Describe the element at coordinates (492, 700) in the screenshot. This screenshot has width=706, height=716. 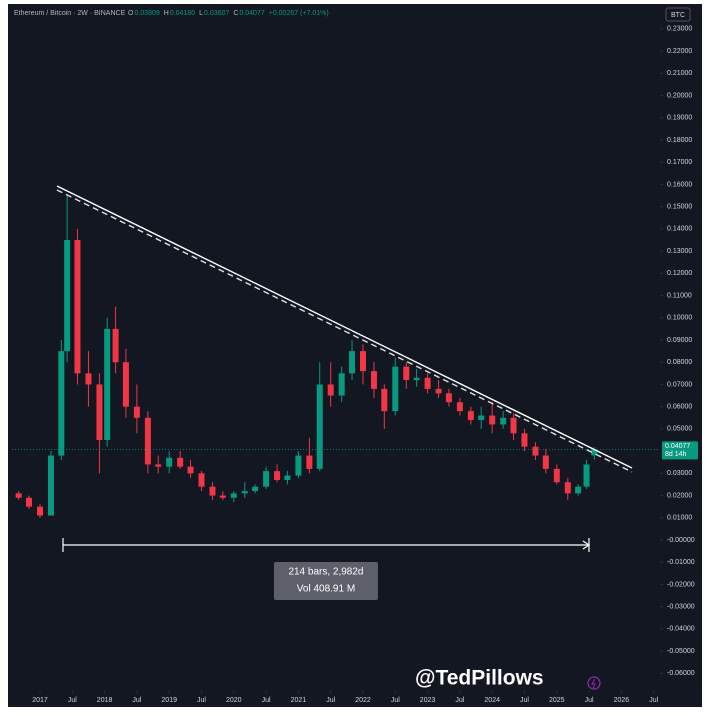
I see `x-tick-label: 2024` at that location.